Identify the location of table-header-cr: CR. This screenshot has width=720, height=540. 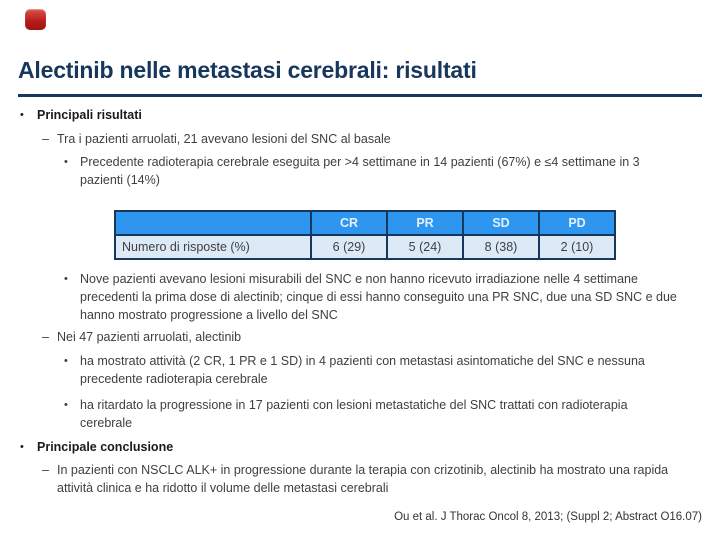
(349, 223).